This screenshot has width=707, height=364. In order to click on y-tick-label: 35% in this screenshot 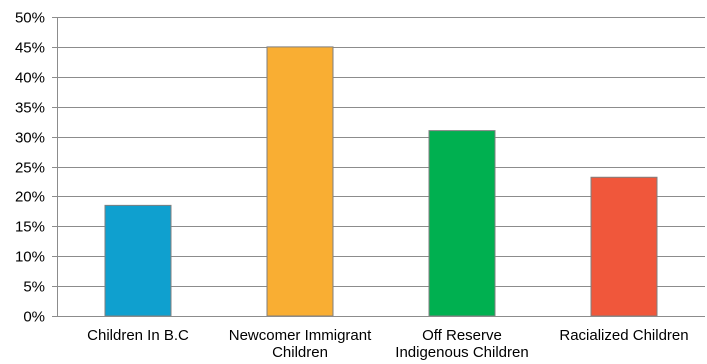, I will do `click(30, 108)`.